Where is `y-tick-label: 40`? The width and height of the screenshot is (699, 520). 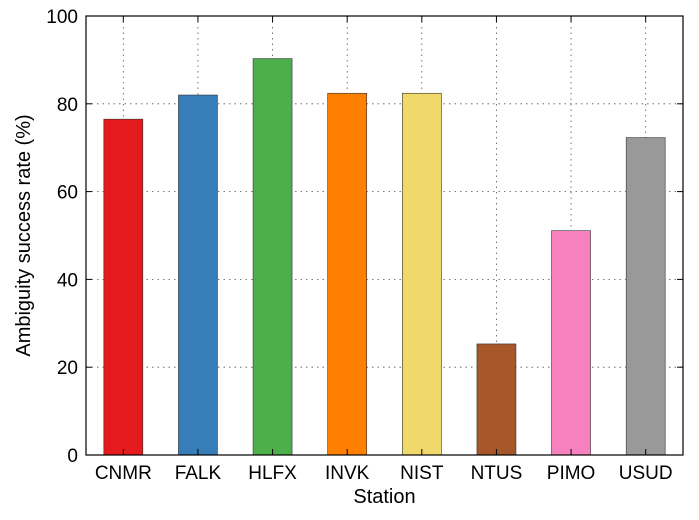
y-tick-label: 40 is located at coordinates (67, 280).